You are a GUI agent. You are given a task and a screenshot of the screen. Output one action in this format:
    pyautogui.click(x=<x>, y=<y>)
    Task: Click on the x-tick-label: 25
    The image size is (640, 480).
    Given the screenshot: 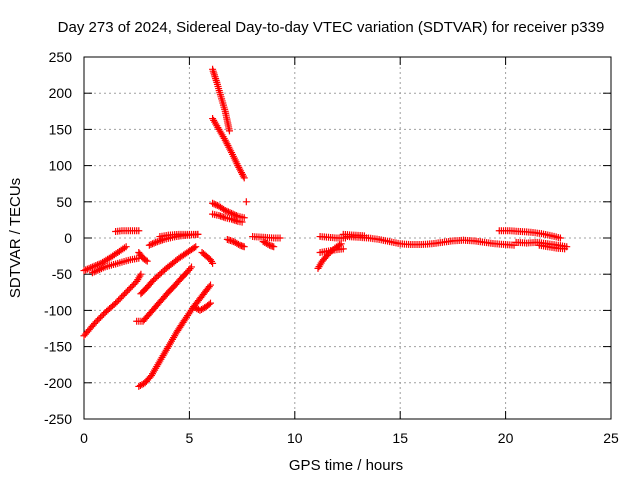 What is the action you would take?
    pyautogui.click(x=611, y=438)
    